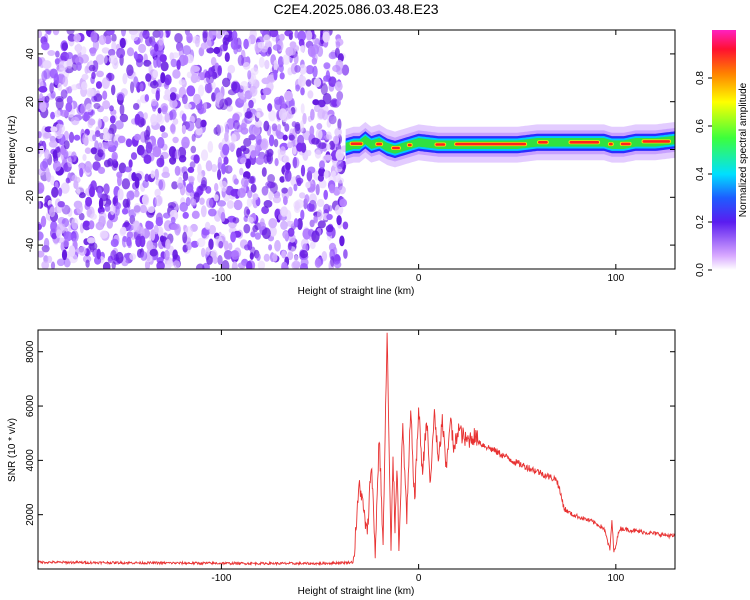 The image size is (750, 600). Describe the element at coordinates (30, 149) in the screenshot. I see `y-tick-label: 0` at that location.